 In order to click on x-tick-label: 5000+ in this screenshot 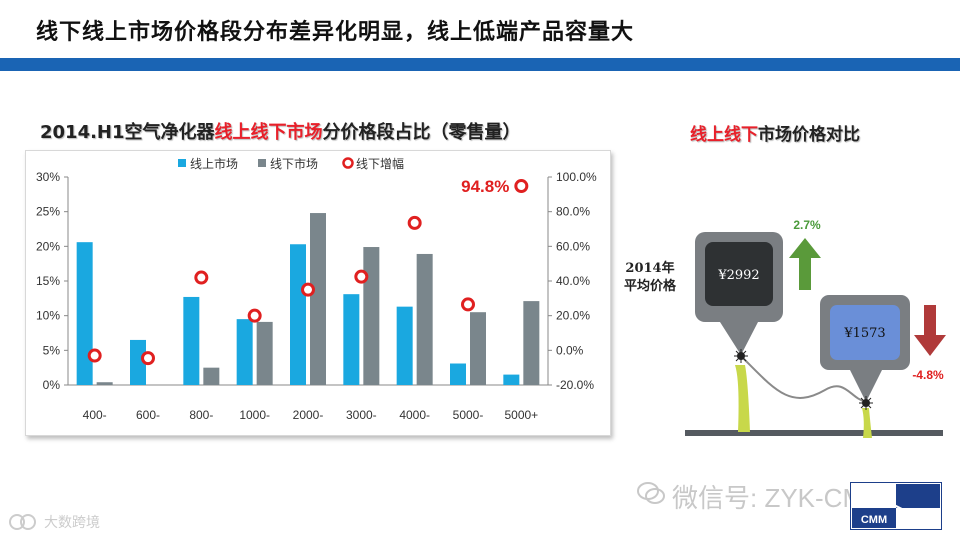, I will do `click(521, 415)`.